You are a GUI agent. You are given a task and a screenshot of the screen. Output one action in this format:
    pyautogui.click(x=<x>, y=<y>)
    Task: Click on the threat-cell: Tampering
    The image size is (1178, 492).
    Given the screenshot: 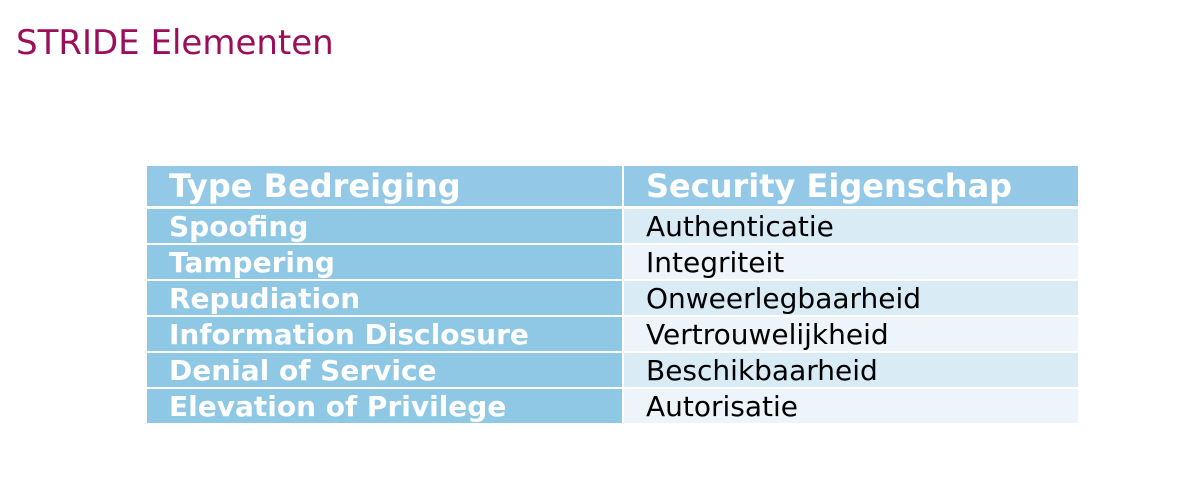 What is the action you would take?
    pyautogui.click(x=385, y=262)
    